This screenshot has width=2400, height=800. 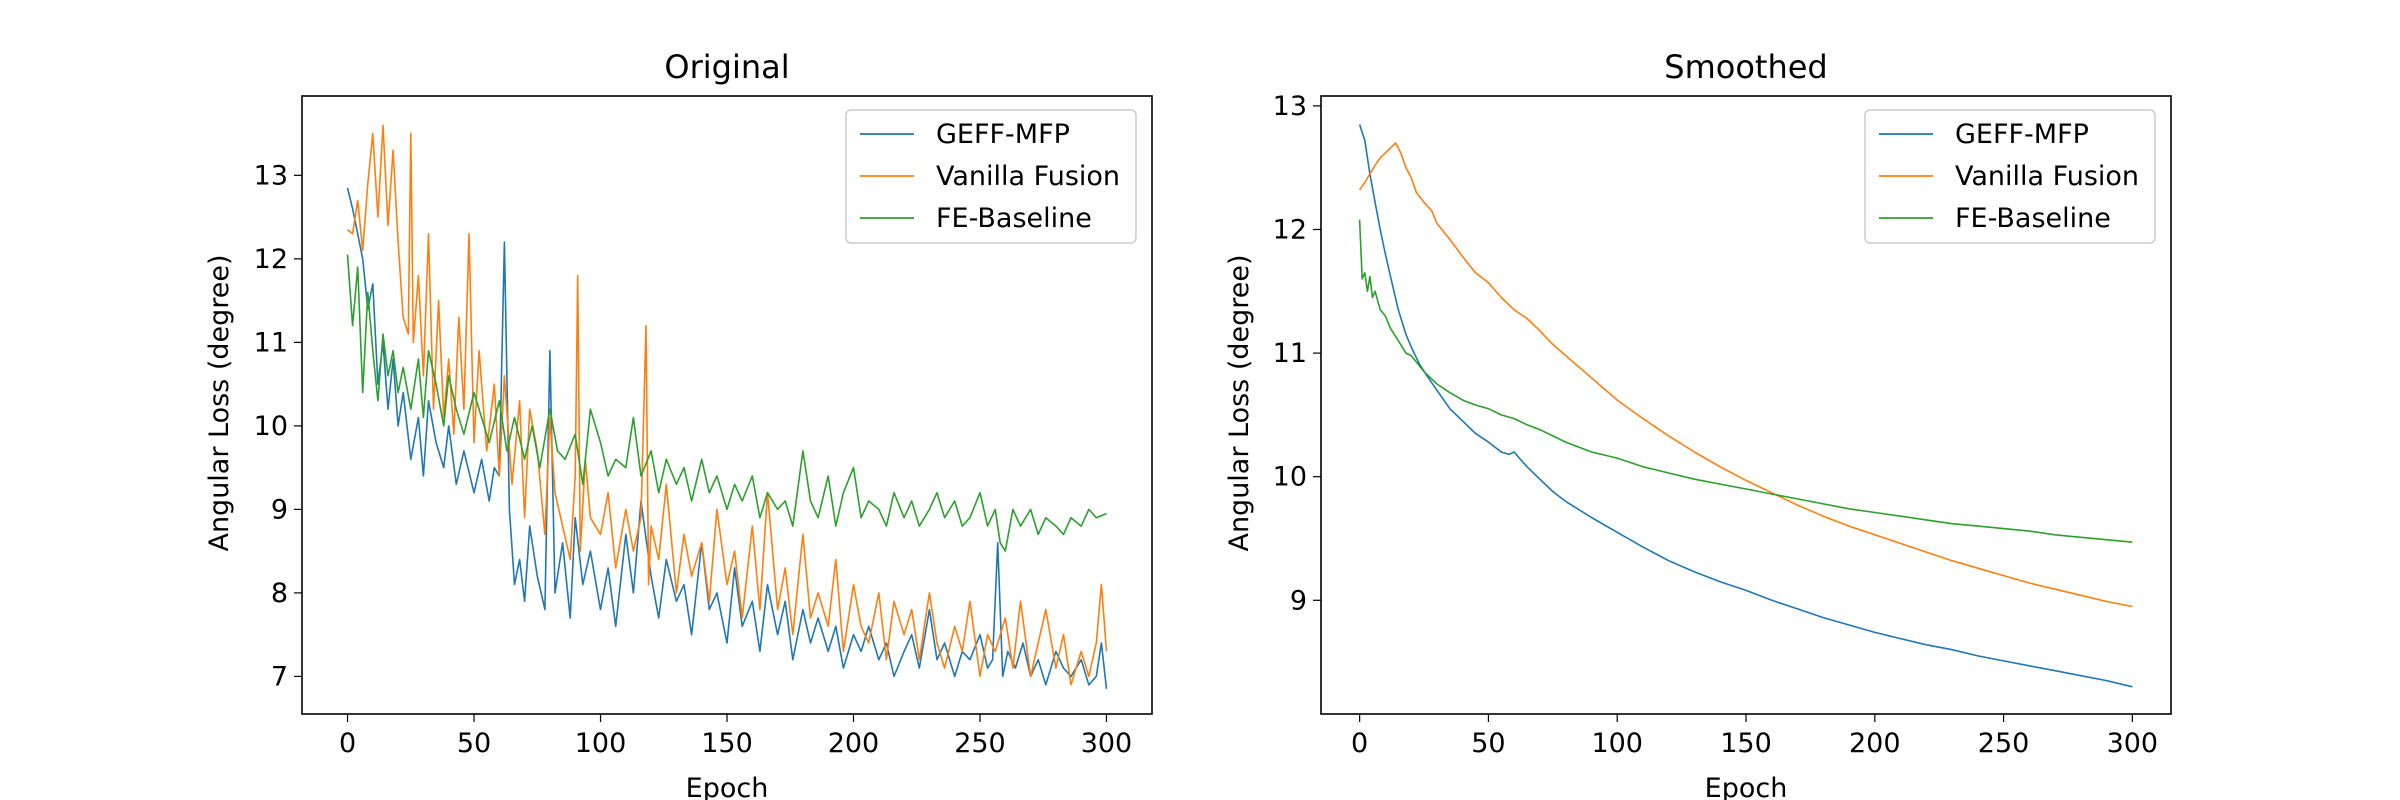 I want to click on chart-title: Original, so click(x=726, y=67).